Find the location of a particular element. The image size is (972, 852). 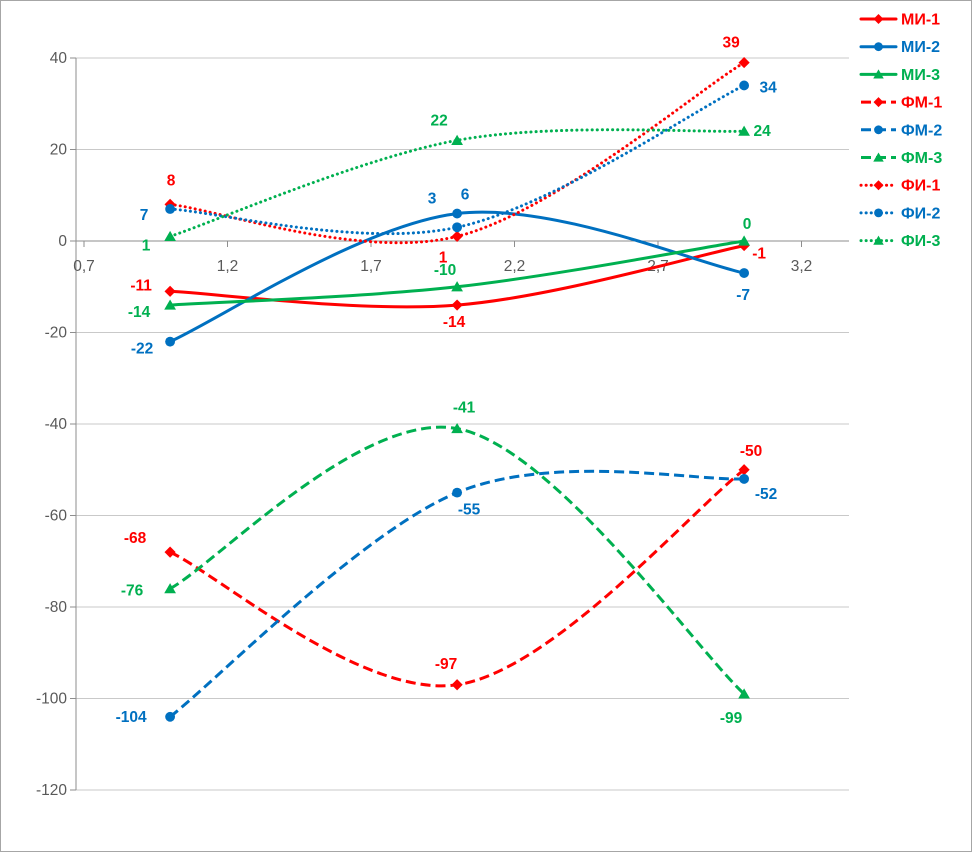

data-point-label: 34 is located at coordinates (768, 87).